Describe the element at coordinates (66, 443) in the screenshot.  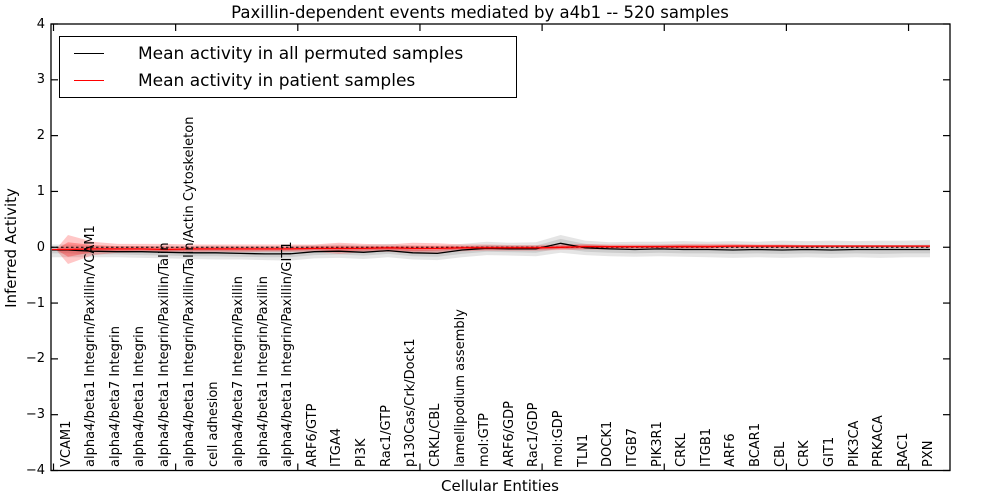
I see `x-tick-label: VCAM1` at that location.